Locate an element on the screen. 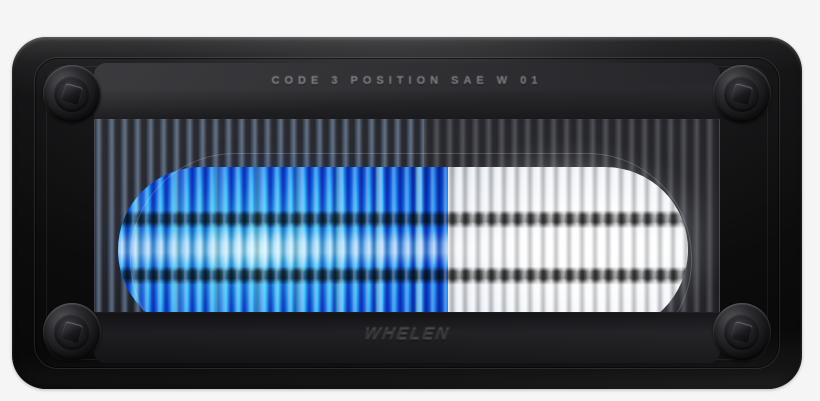 The width and height of the screenshot is (820, 401). brand-logo-text: WHELEN is located at coordinates (407, 334).